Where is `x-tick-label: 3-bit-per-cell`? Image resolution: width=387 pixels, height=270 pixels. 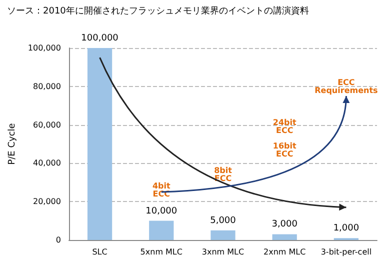 x-tick-label: 3-bit-per-cell is located at coordinates (346, 252).